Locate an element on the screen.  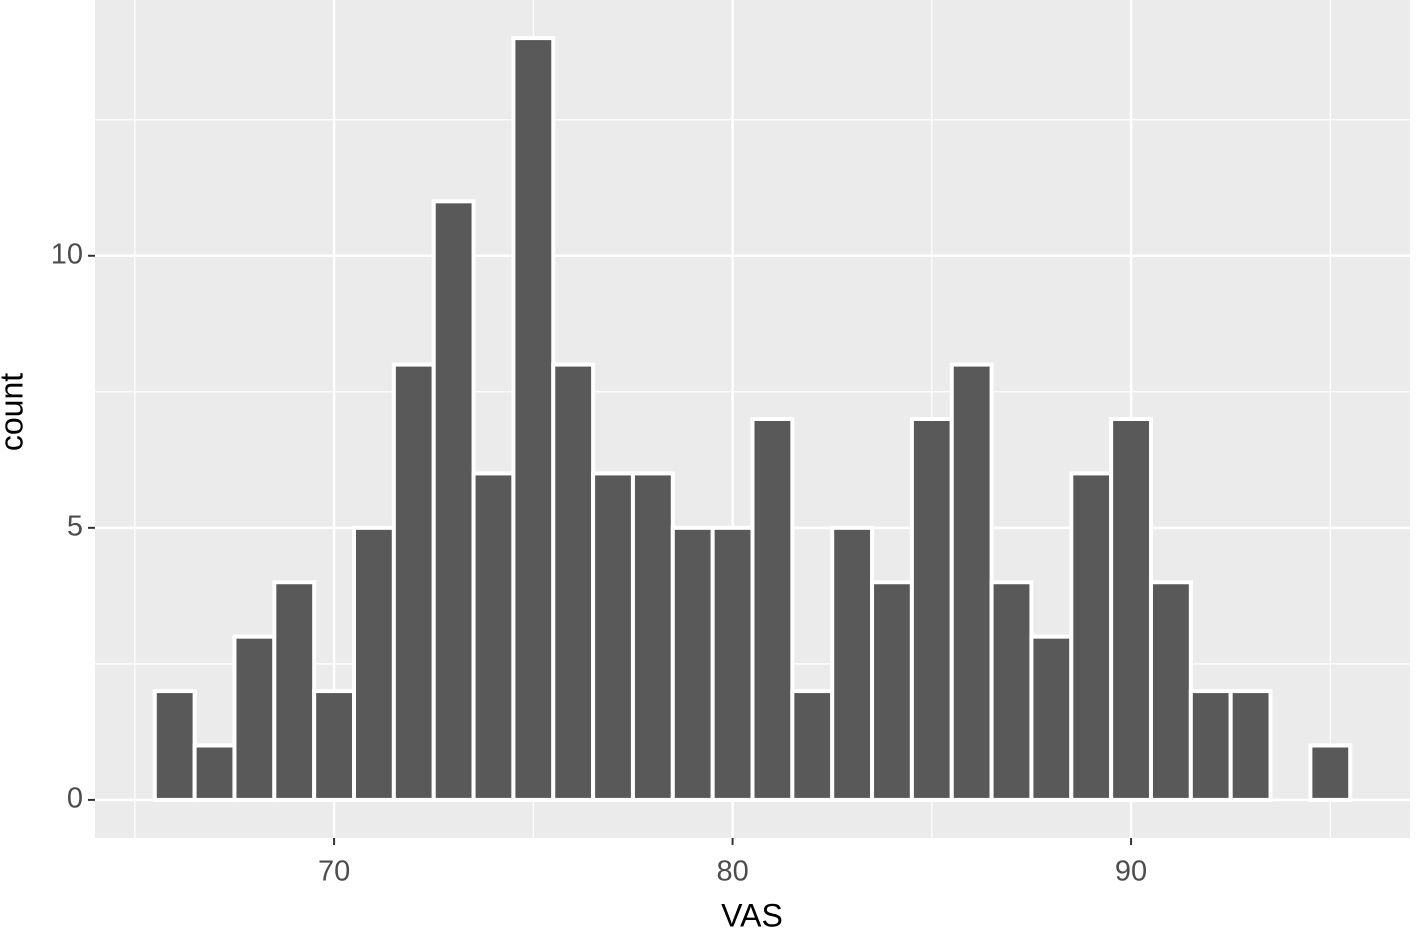
y-tick-label: 0 is located at coordinates (75, 799).